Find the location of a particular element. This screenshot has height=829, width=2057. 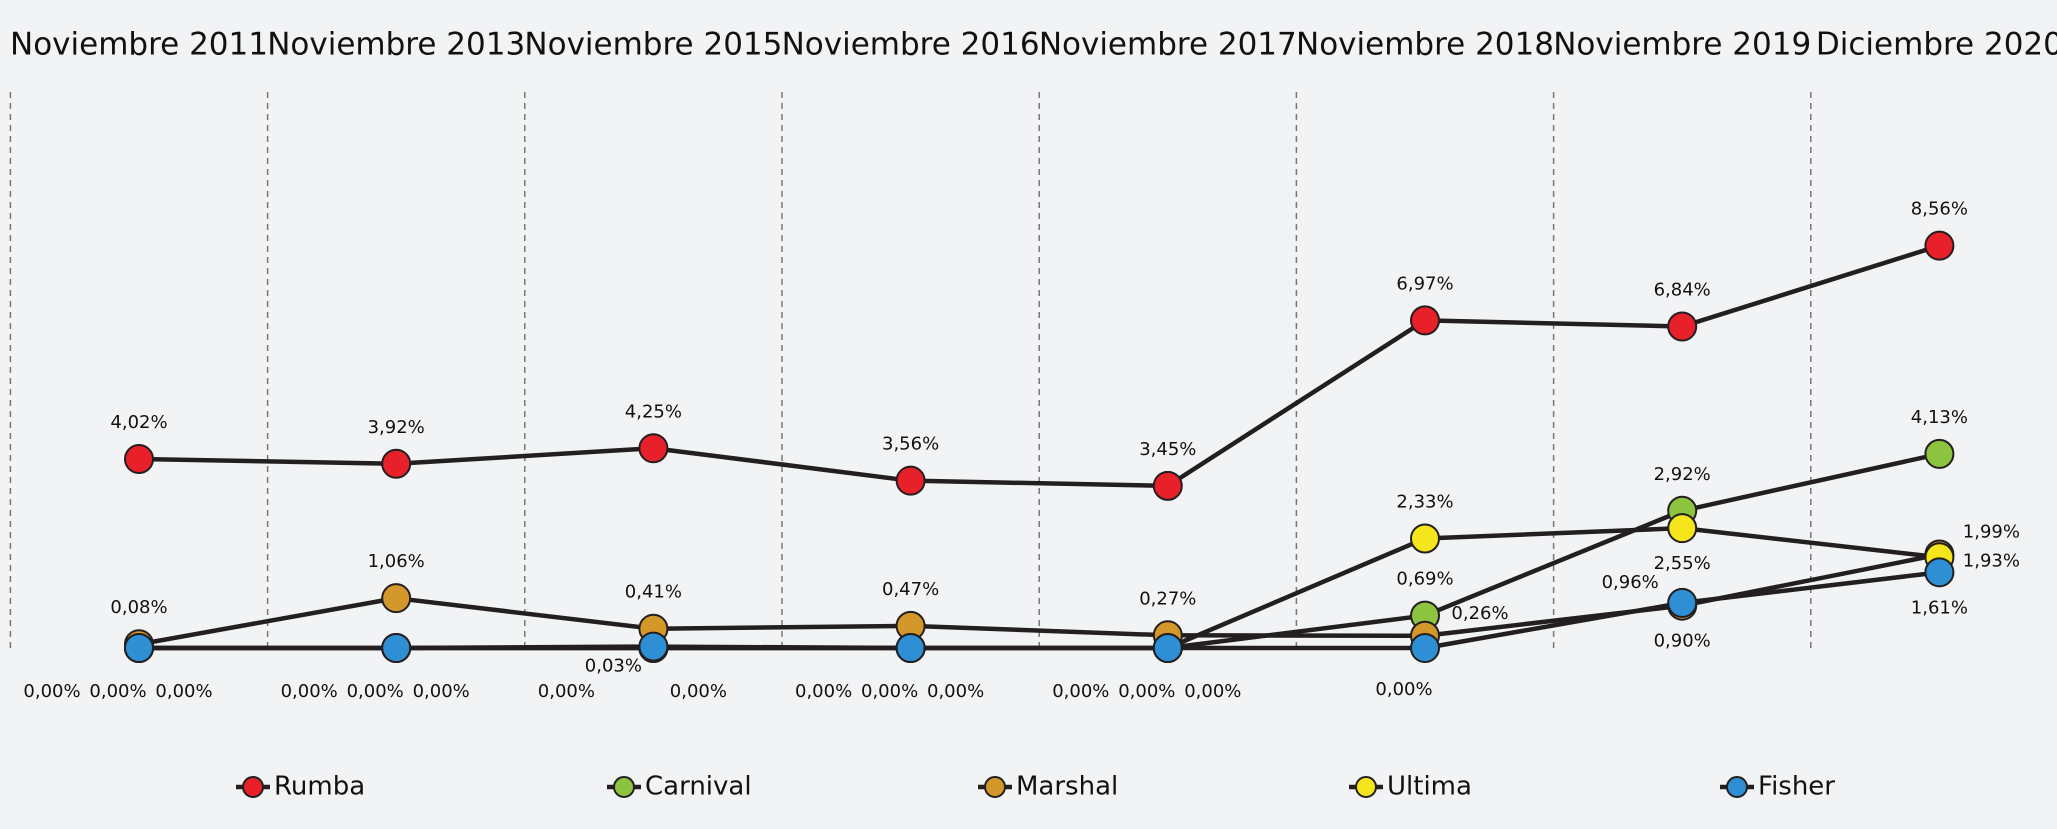

category-header: Diciembre 2020 is located at coordinates (1936, 45).